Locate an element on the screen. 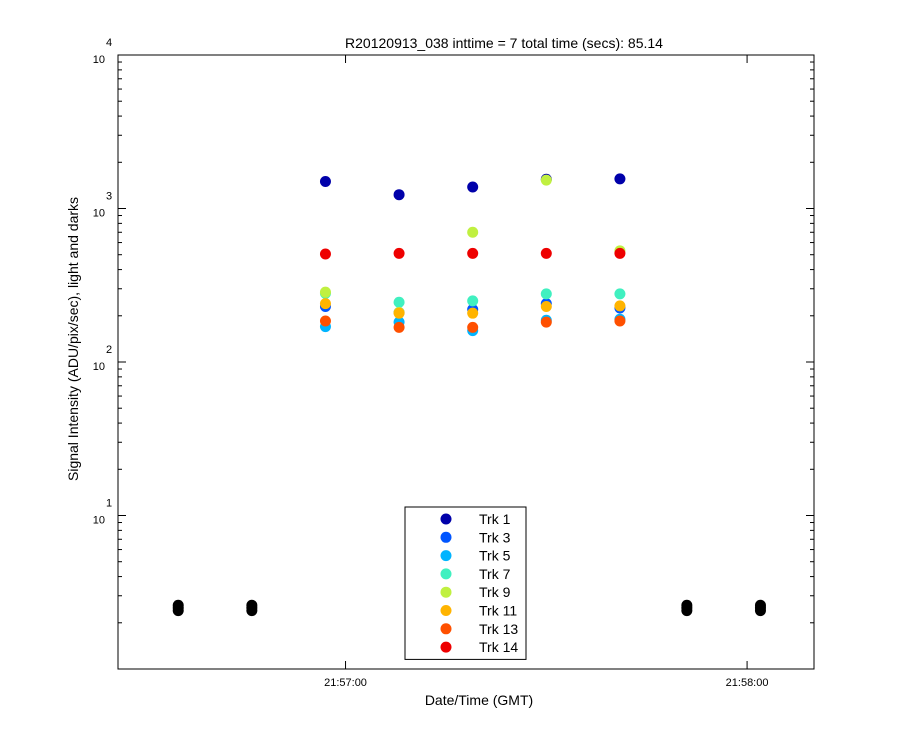 The height and width of the screenshot is (750, 900). x-axis-label: Date/Time (GMT) is located at coordinates (479, 700).